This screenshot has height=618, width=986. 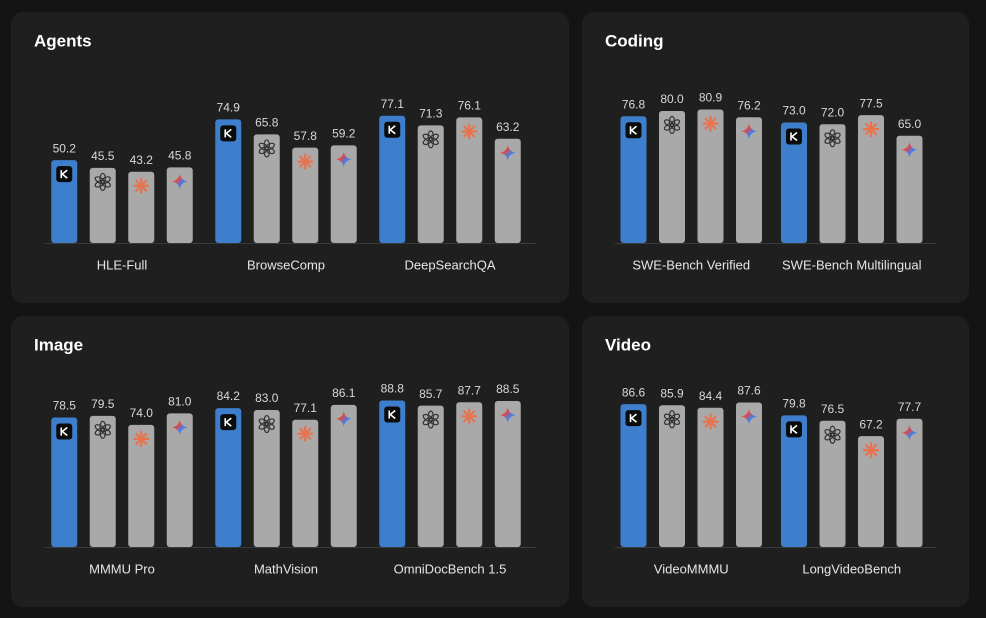 I want to click on value-label: 86.1, so click(x=344, y=393).